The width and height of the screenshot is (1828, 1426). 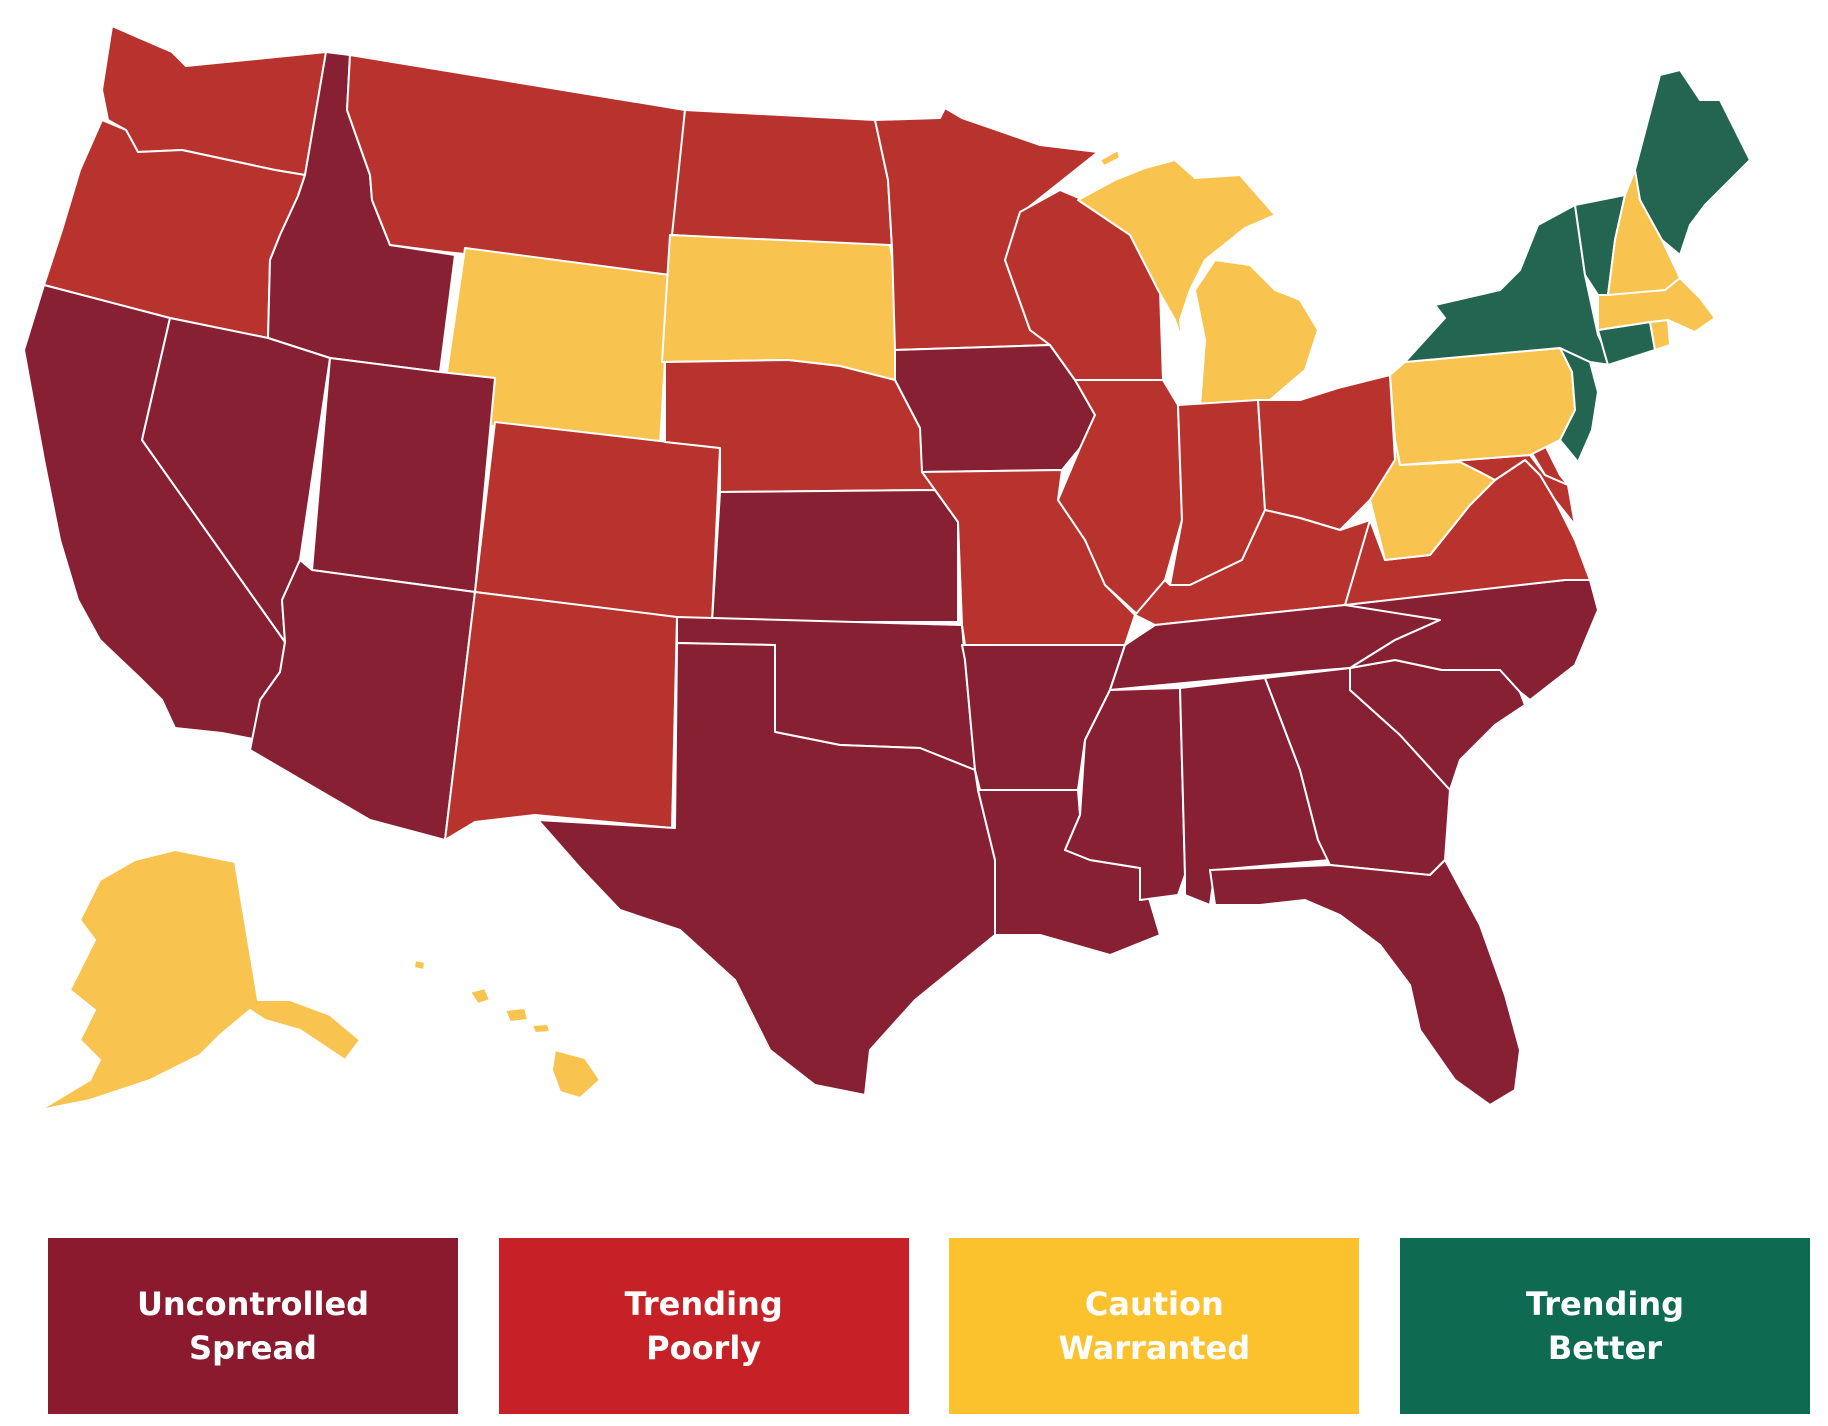 What do you see at coordinates (1028, 557) in the screenshot?
I see `state-missouri` at bounding box center [1028, 557].